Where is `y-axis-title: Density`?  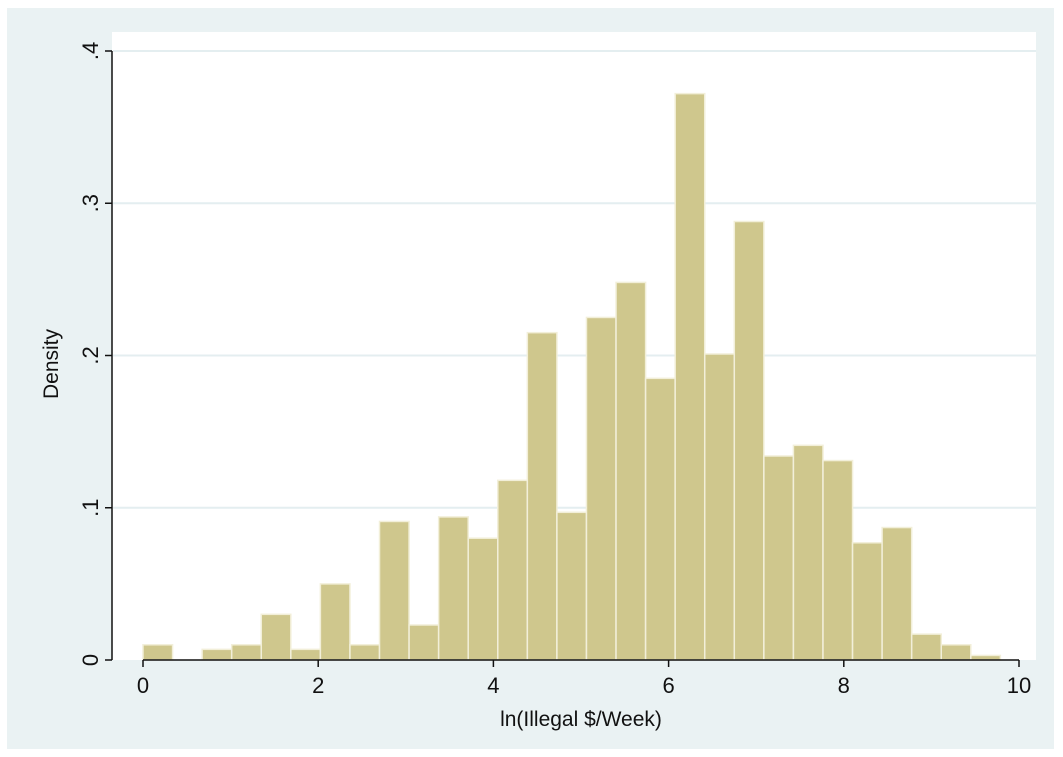 y-axis-title: Density is located at coordinates (51, 363).